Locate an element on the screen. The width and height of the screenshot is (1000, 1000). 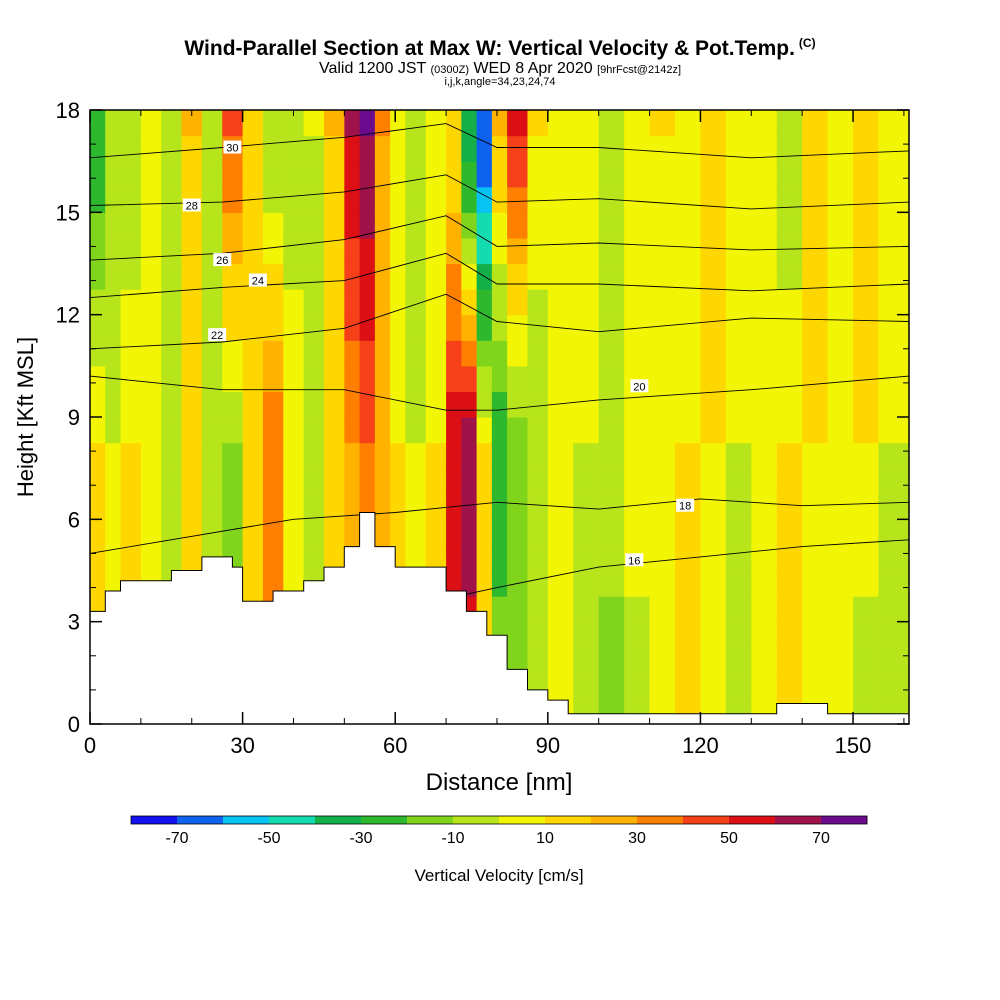
y-tick-label: 3 is located at coordinates (74, 622).